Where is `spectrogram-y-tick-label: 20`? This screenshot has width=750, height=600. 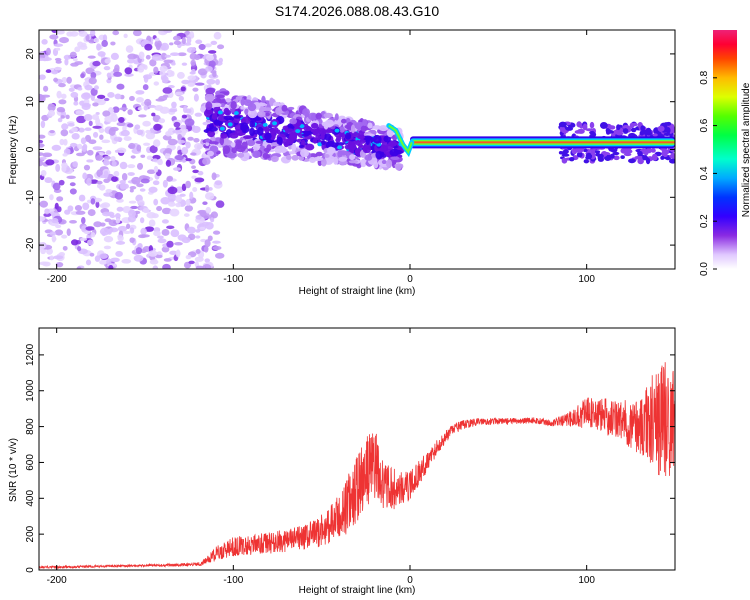 spectrogram-y-tick-label: 20 is located at coordinates (30, 54).